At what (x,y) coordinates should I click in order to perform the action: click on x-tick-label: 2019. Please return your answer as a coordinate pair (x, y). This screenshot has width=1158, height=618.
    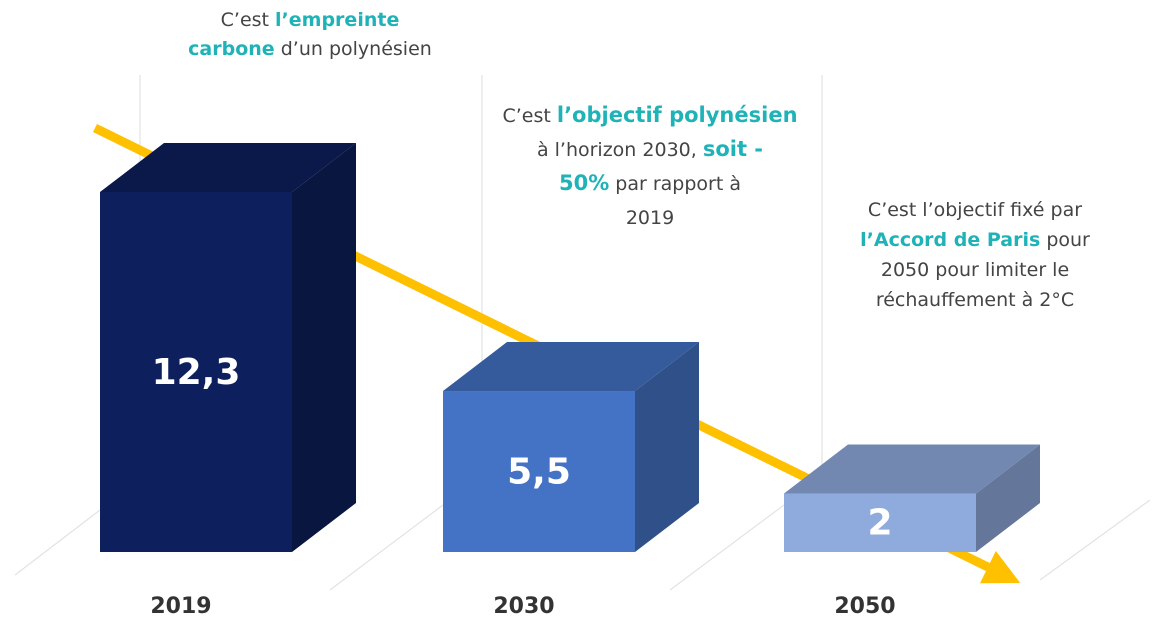
    Looking at the image, I should click on (180, 606).